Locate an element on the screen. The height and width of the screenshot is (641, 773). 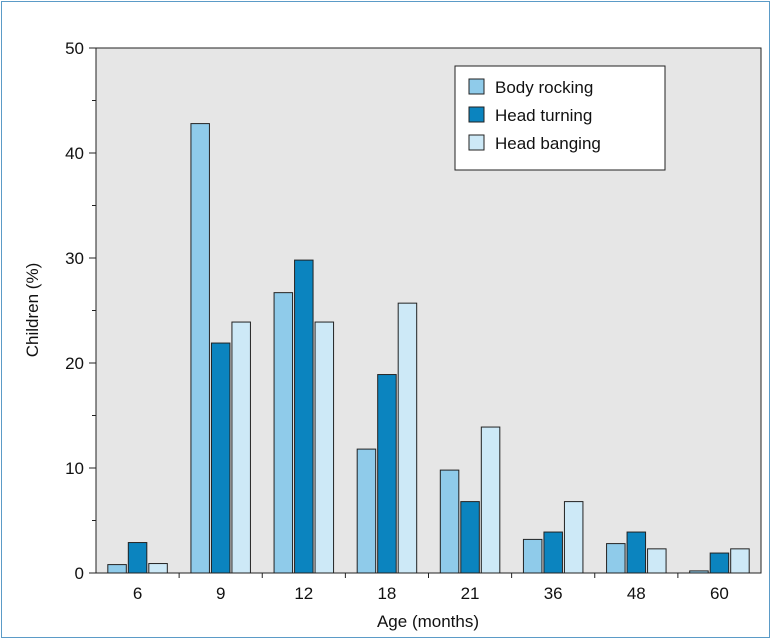
legend-label: Head turning is located at coordinates (543, 115).